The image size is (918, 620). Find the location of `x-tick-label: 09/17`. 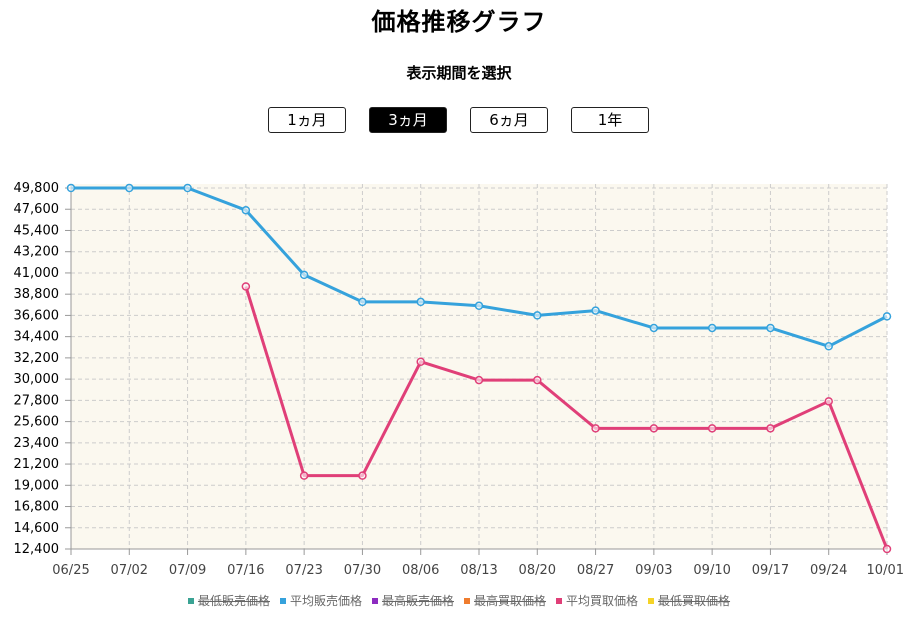

x-tick-label: 09/17 is located at coordinates (770, 570).